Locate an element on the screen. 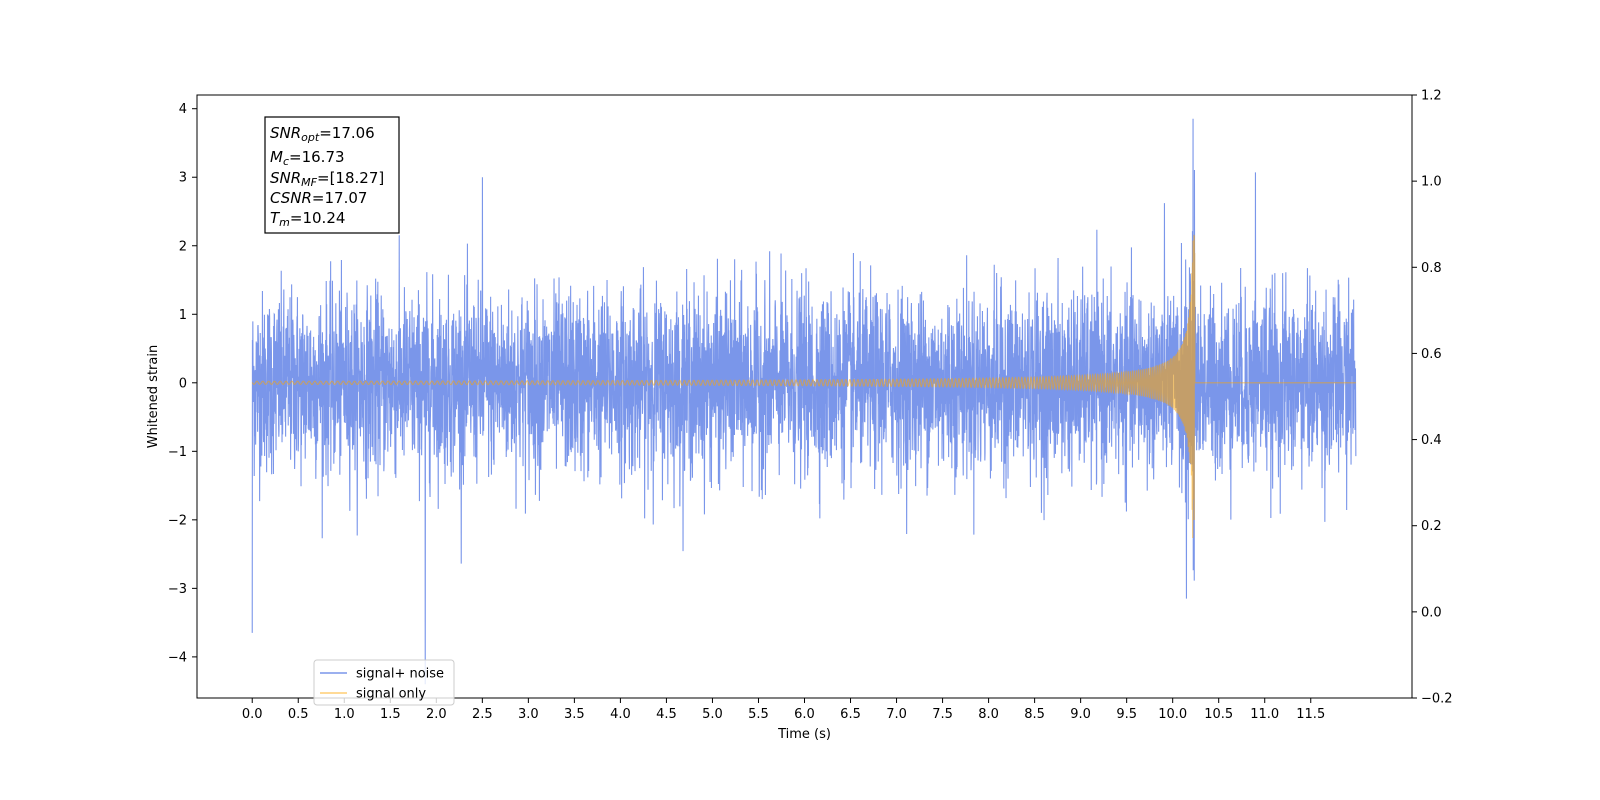 This screenshot has width=1600, height=800. y2-tick-label: −0.2 is located at coordinates (1437, 699).